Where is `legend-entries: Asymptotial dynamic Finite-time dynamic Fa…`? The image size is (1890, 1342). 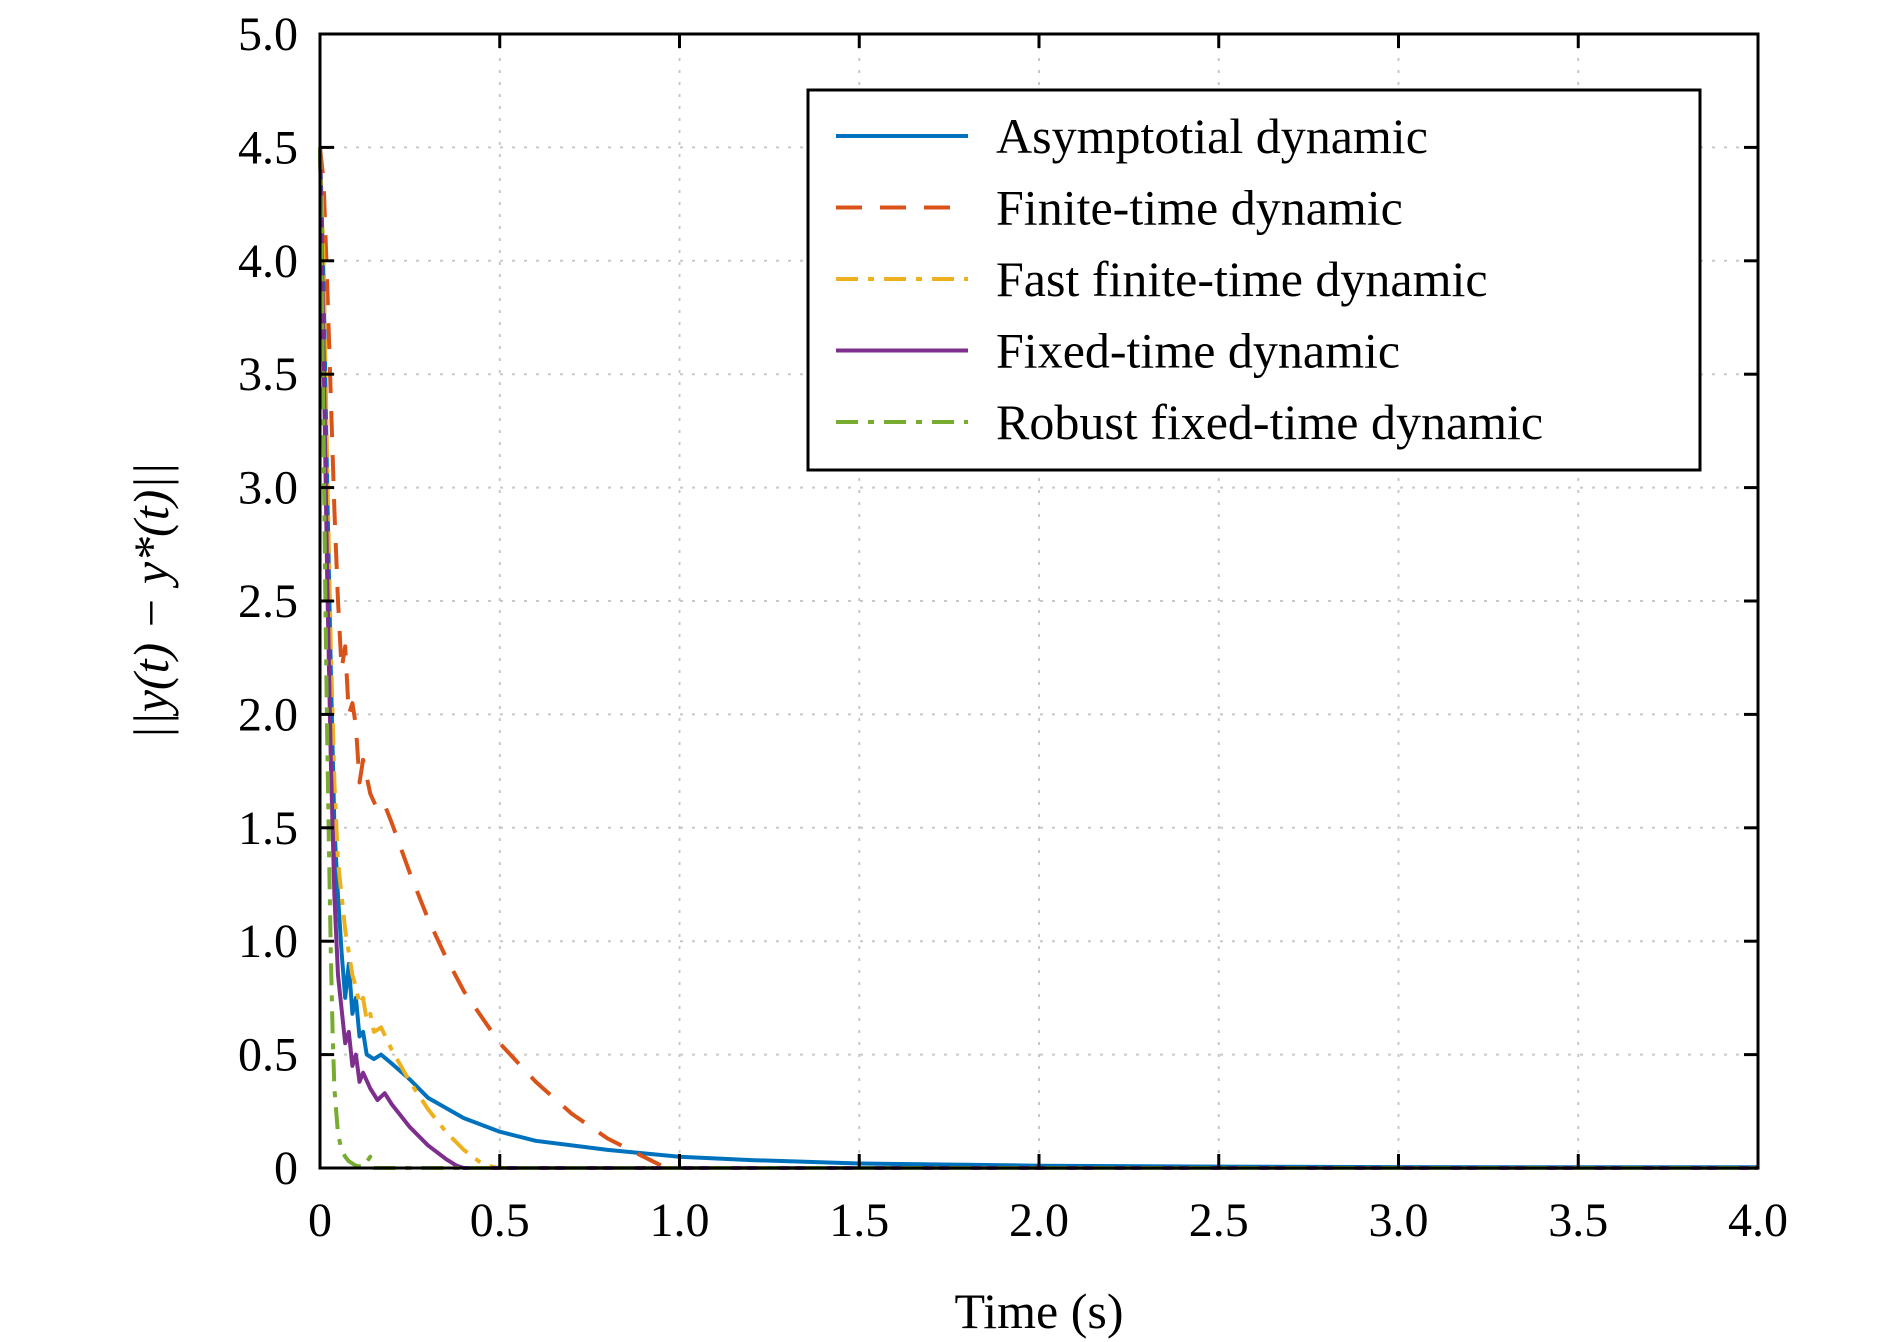
legend-entries: Asymptotial dynamic Finite-time dynamic Fa… is located at coordinates (1189, 279).